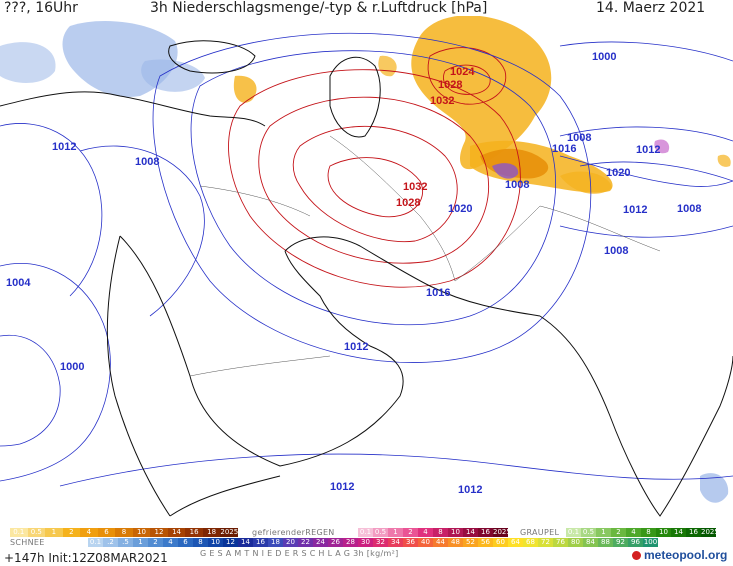 The width and height of the screenshot is (733, 566). Describe the element at coordinates (485, 532) in the screenshot. I see `freezing-scale-step: 16` at that location.